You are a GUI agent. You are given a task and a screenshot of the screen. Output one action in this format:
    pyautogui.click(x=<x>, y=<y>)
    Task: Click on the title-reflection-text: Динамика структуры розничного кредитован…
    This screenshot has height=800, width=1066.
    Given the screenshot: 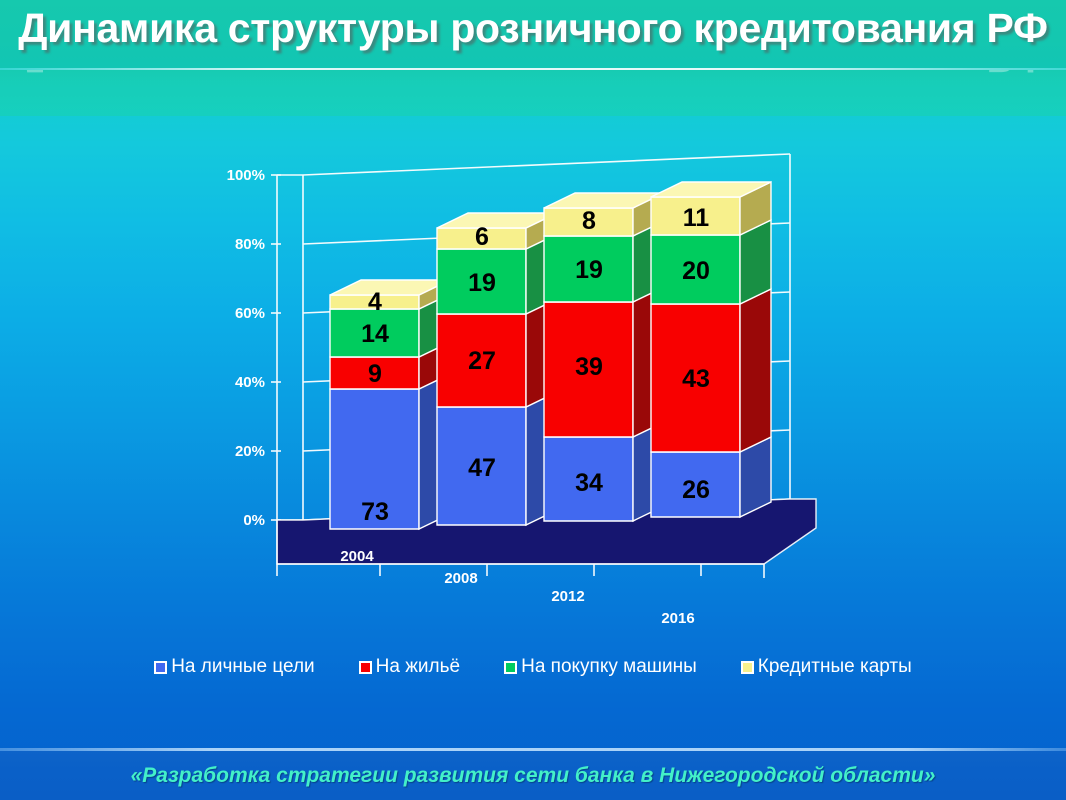 What is the action you would take?
    pyautogui.click(x=533, y=75)
    